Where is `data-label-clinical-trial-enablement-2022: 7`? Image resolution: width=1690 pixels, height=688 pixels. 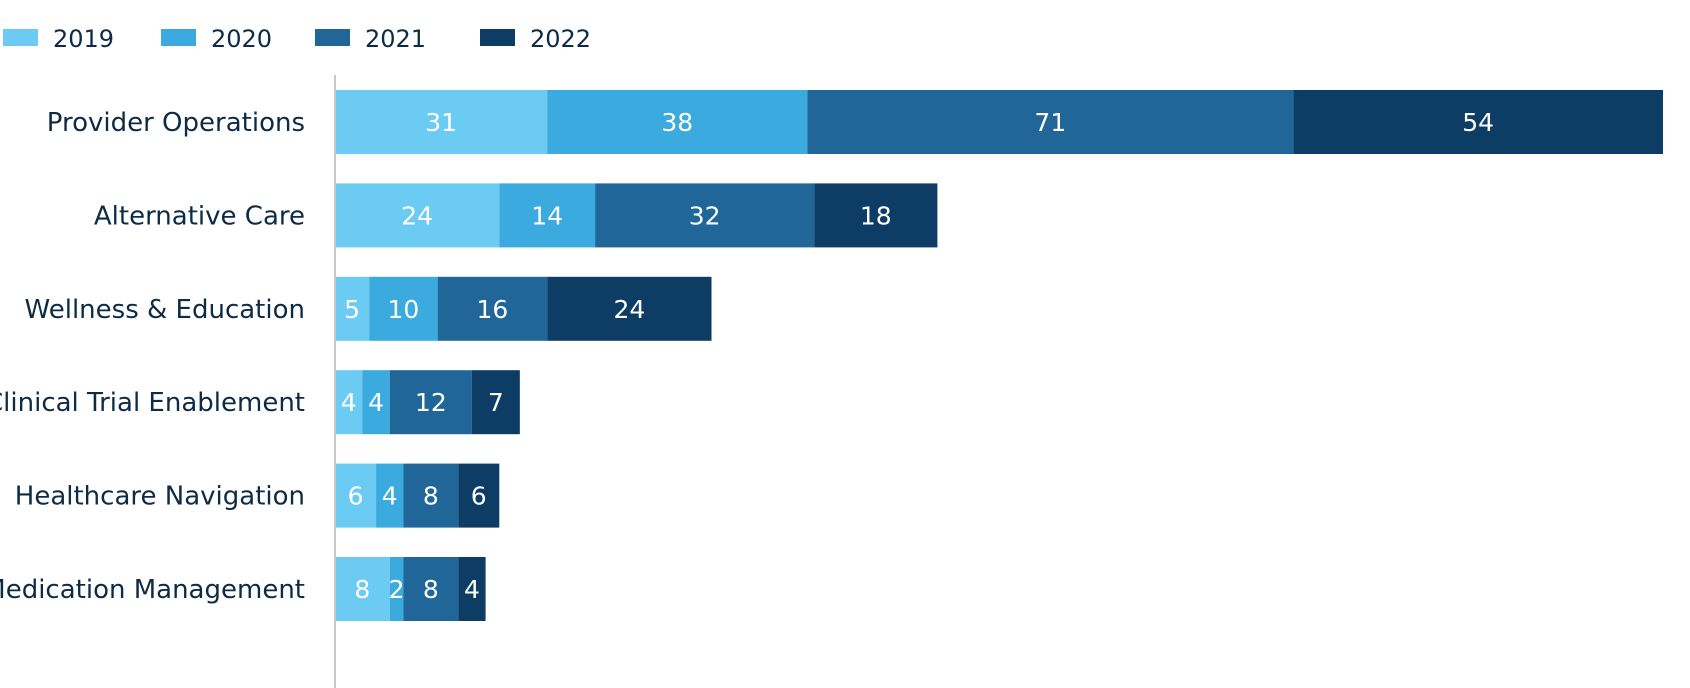 data-label-clinical-trial-enablement-2022: 7 is located at coordinates (496, 402).